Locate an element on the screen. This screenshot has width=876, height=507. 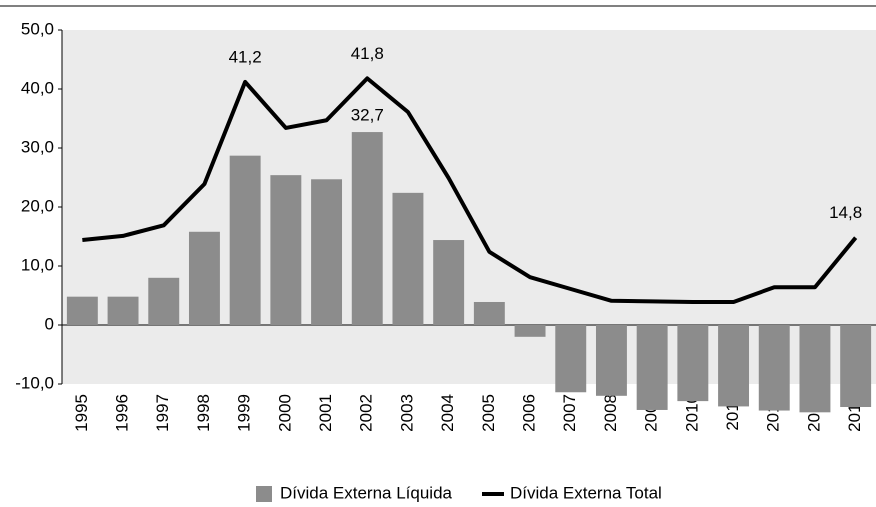
y-tick-label: 30,0 is located at coordinates (37, 146).